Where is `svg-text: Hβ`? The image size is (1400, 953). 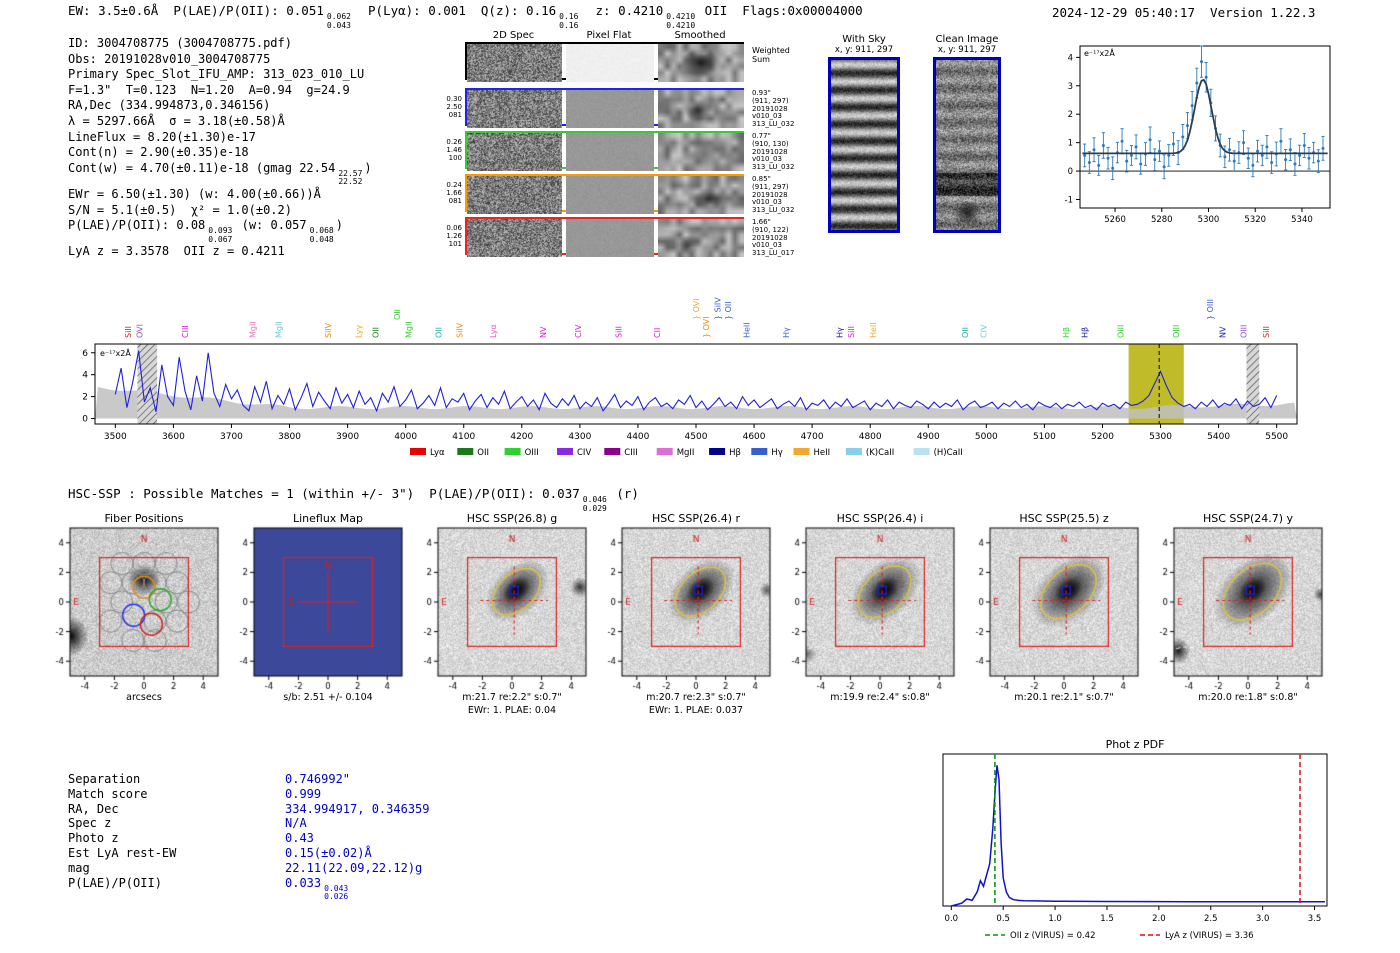
svg-text: Hβ is located at coordinates (735, 453).